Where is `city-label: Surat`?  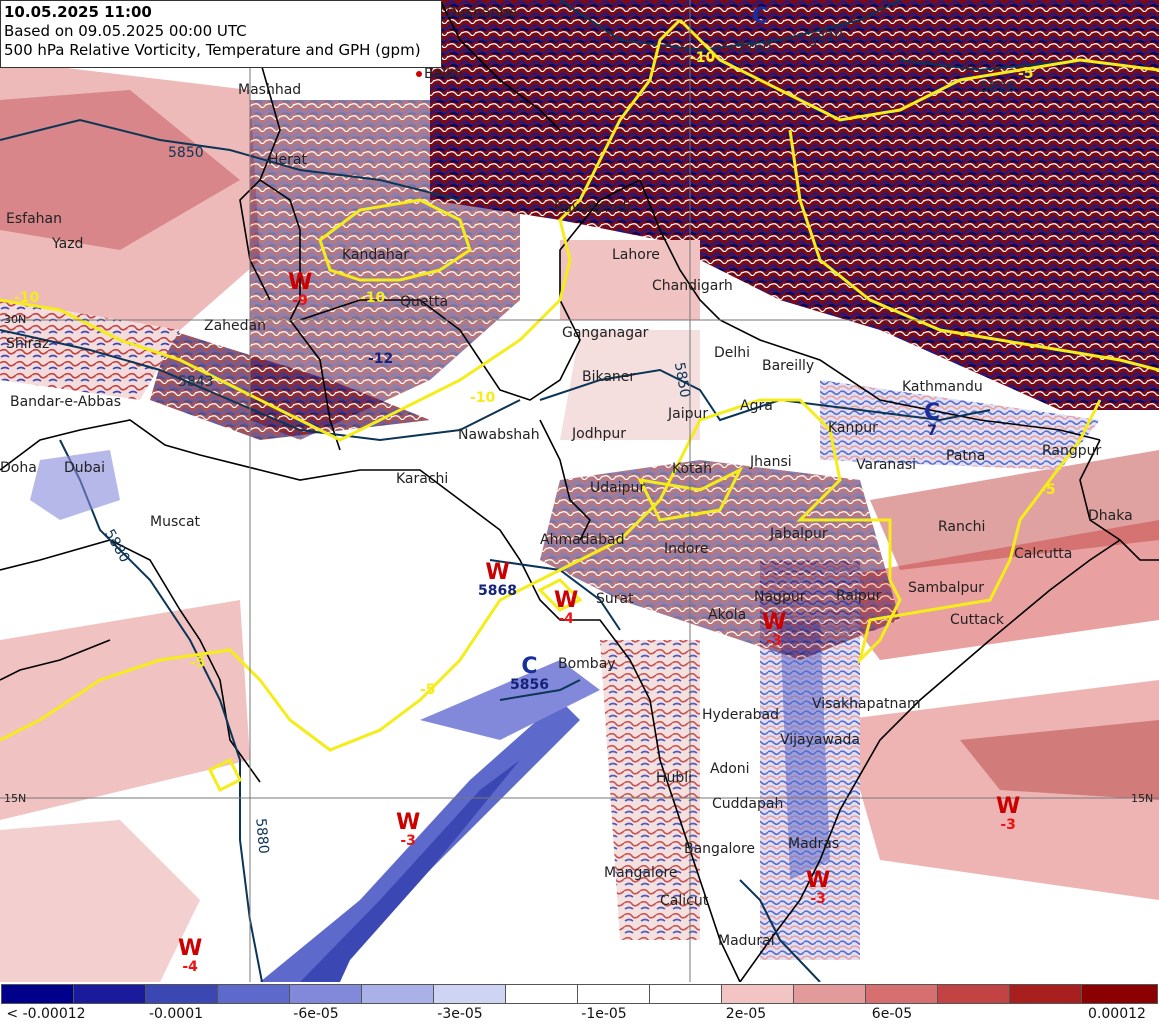 city-label: Surat is located at coordinates (615, 599).